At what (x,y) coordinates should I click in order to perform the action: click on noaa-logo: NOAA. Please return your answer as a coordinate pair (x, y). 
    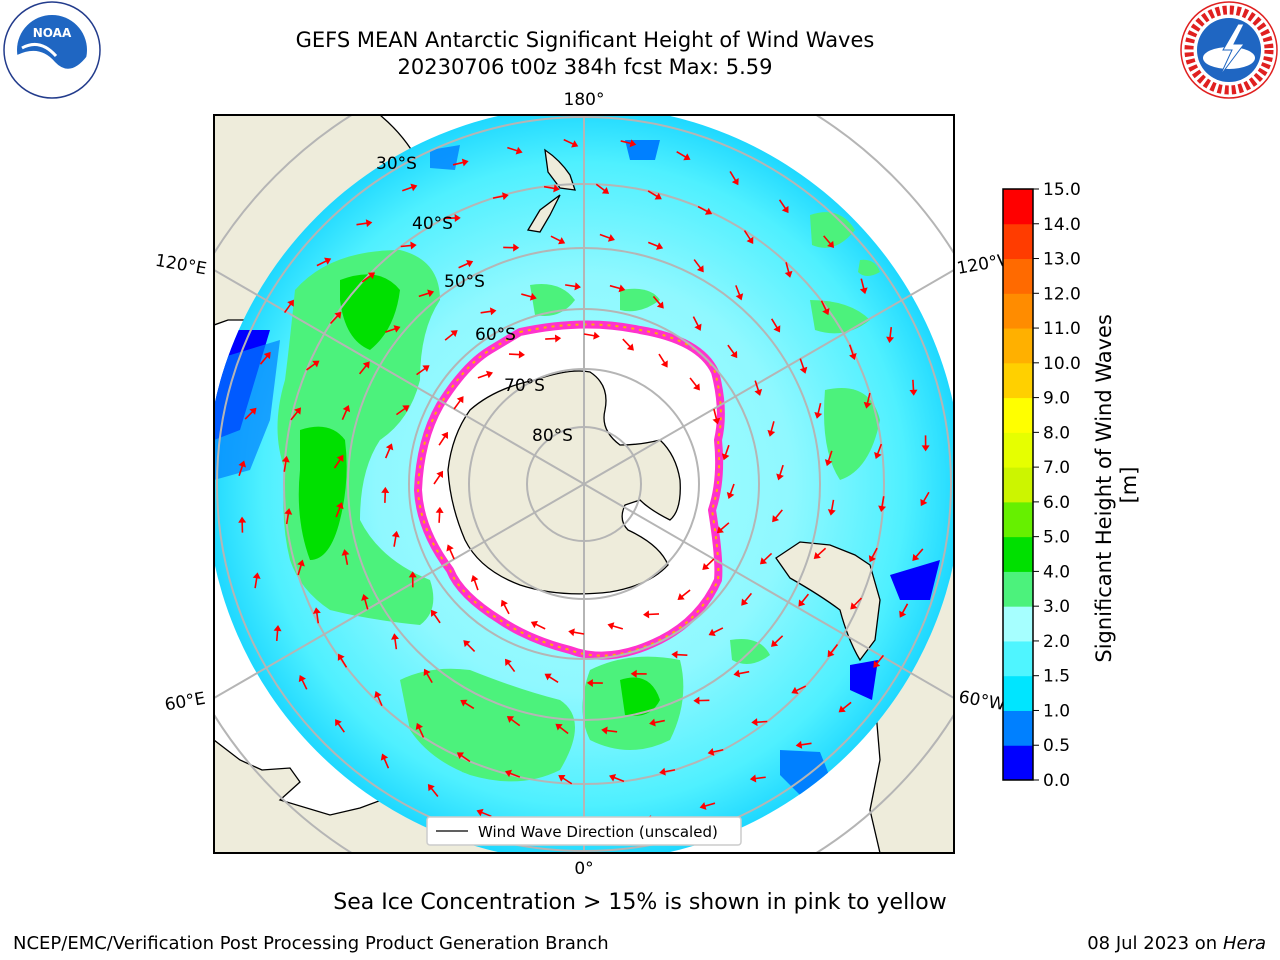
    Looking at the image, I should click on (52, 50).